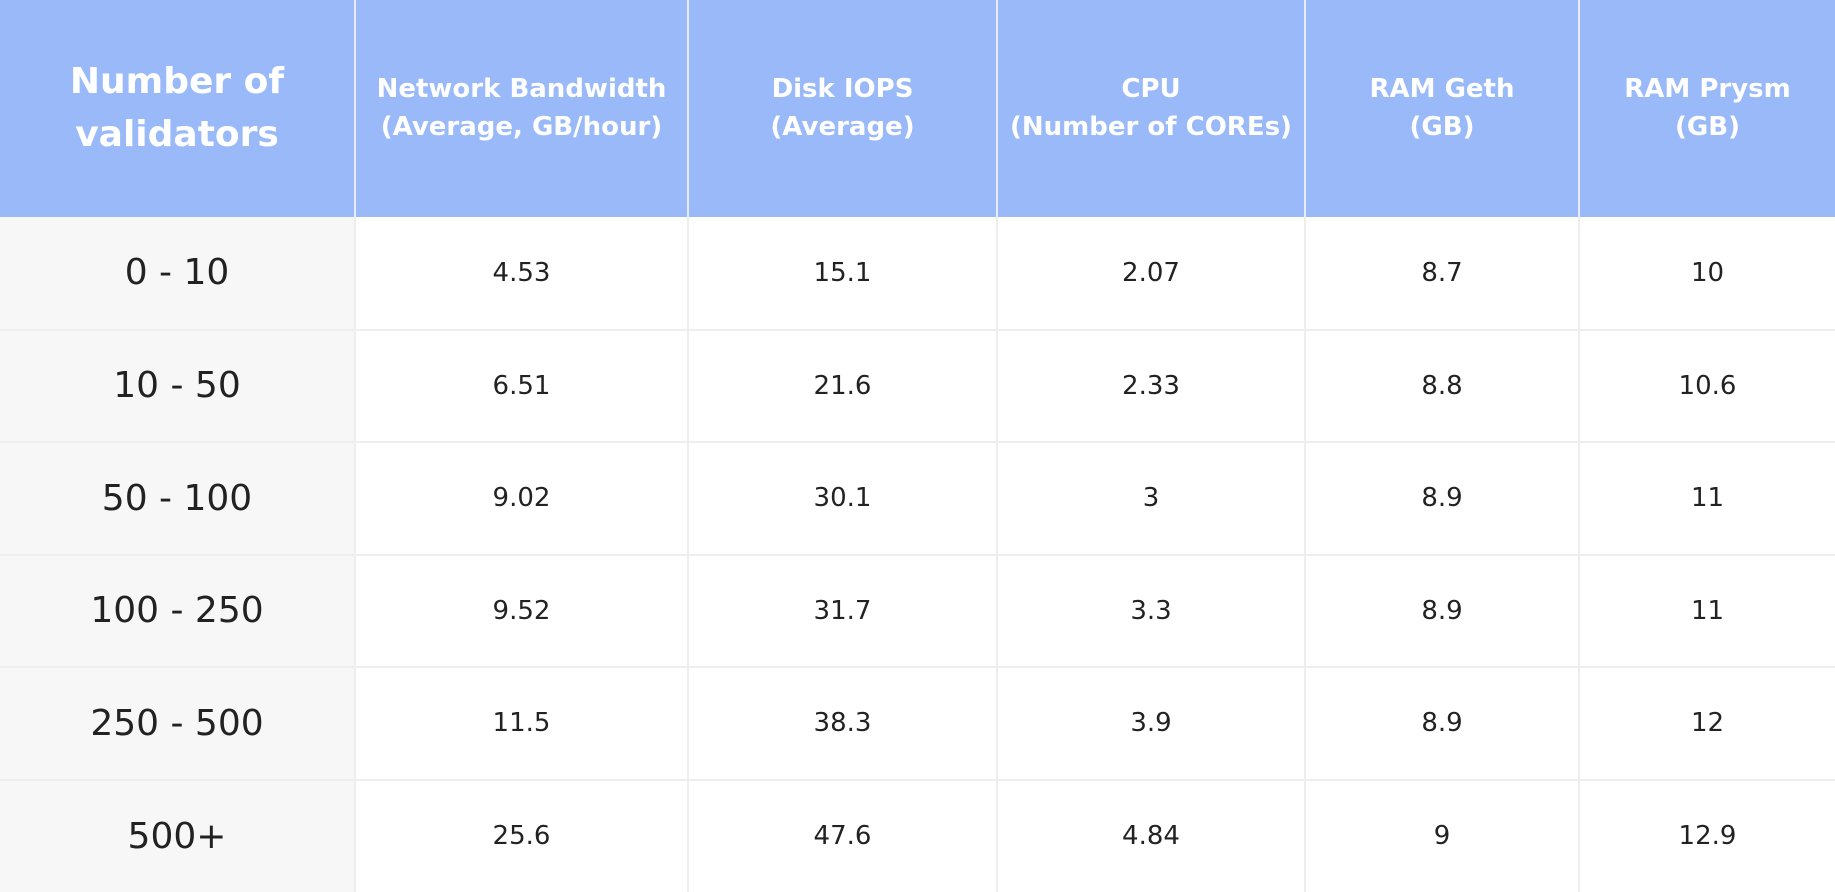 This screenshot has height=892, width=1835. I want to click on column-header-line: (Number of COREs), so click(1151, 126).